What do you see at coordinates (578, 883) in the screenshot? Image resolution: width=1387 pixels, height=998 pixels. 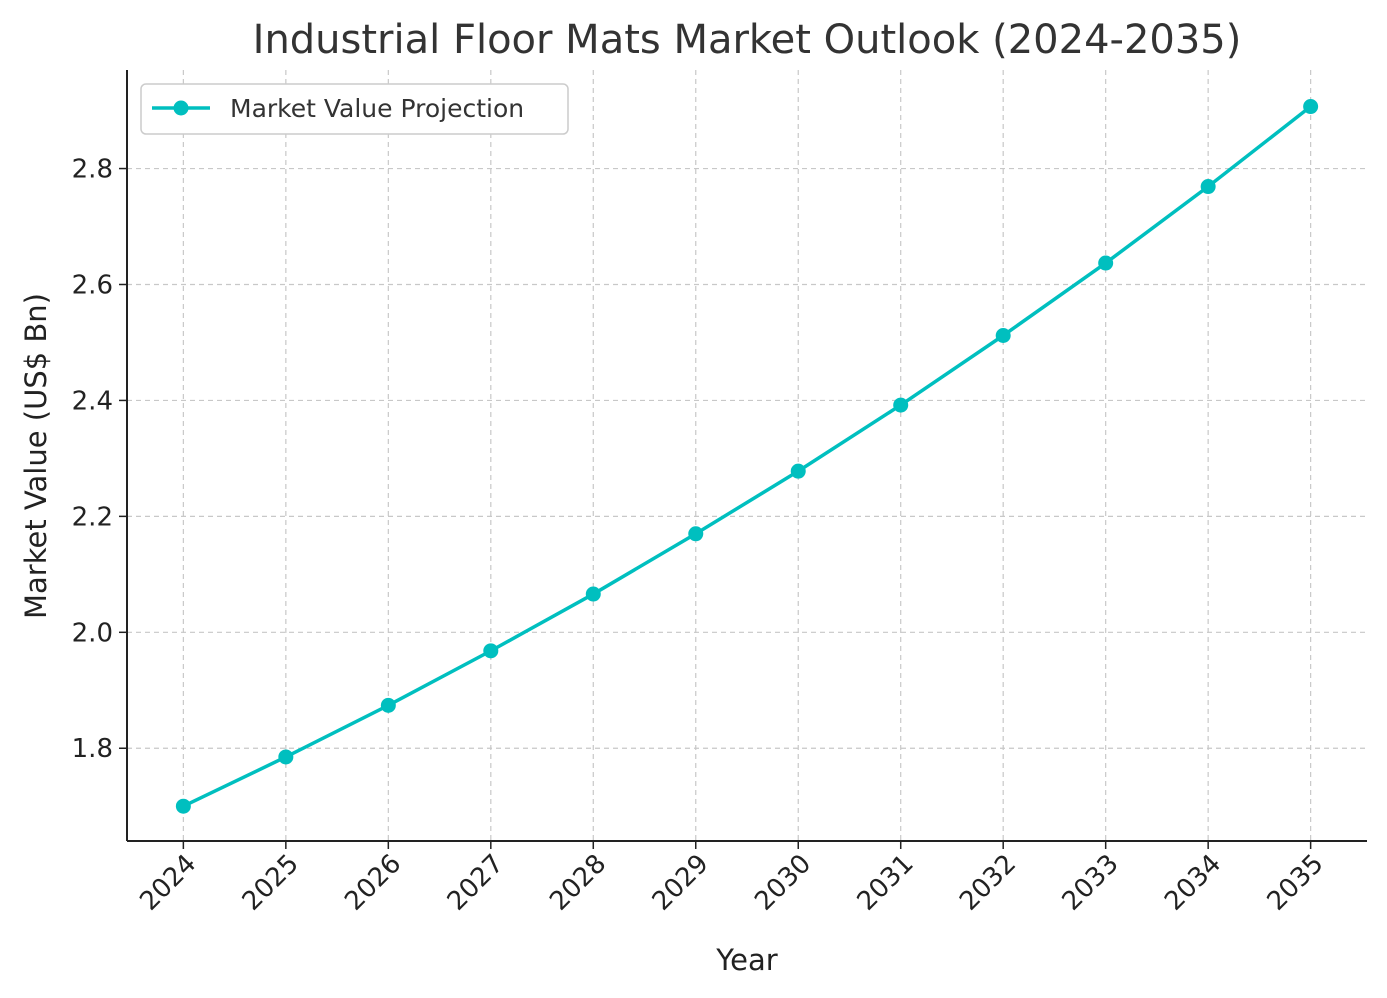 I see `x-tick-label: 2028` at bounding box center [578, 883].